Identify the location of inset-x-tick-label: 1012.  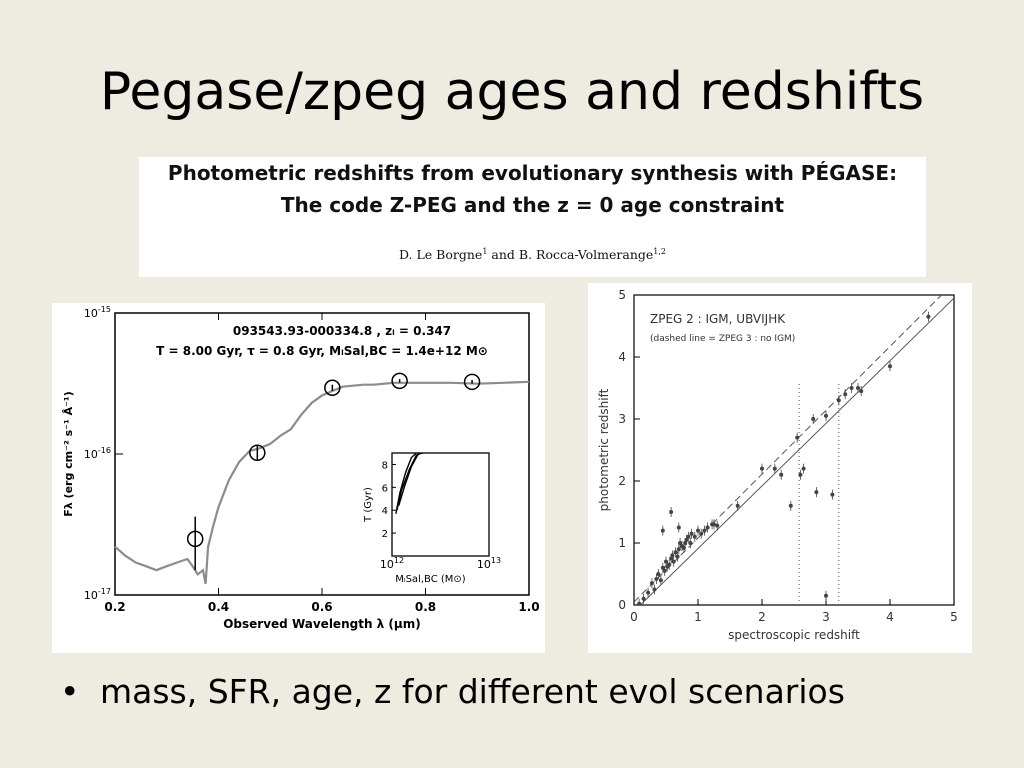
(392, 563).